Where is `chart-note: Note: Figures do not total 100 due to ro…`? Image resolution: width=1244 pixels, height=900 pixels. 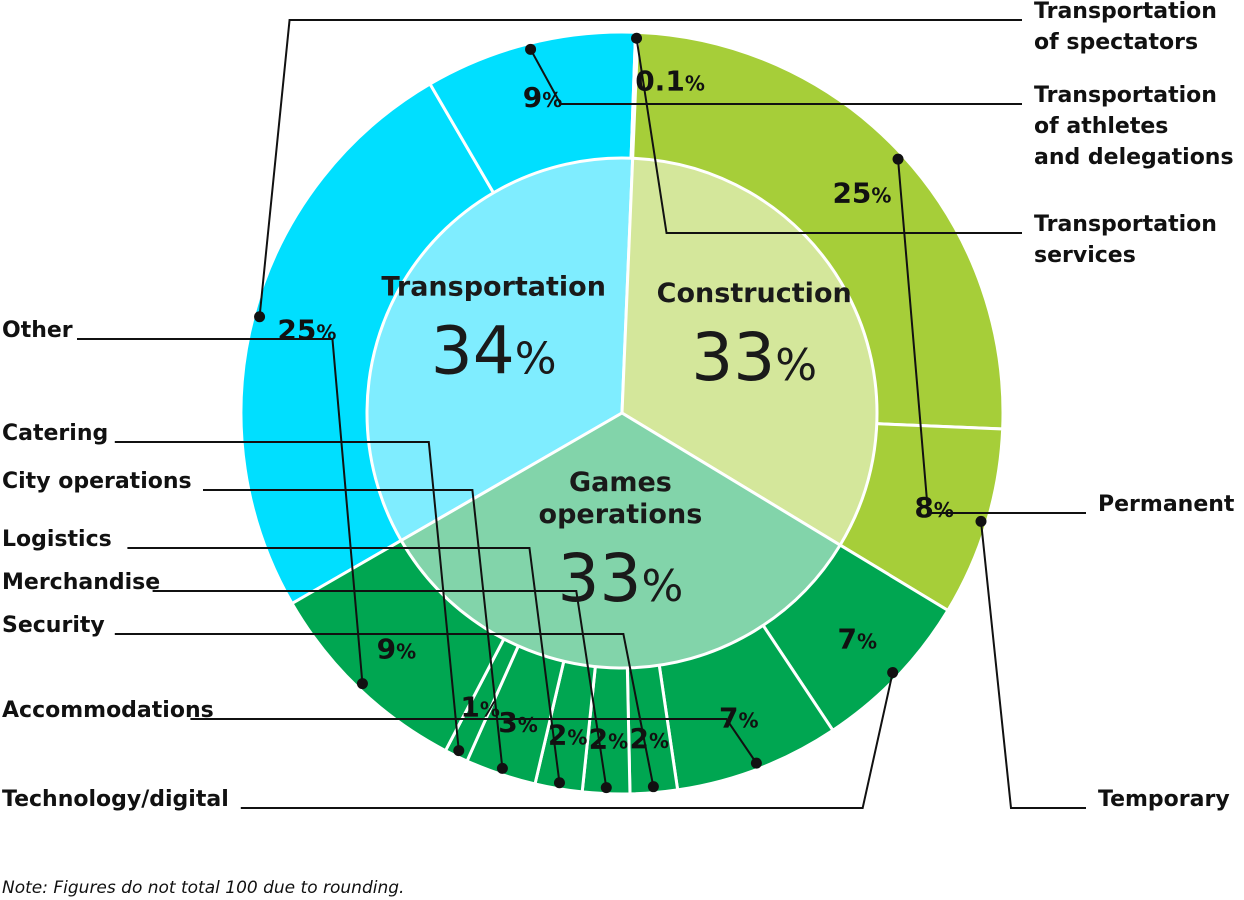 chart-note: Note: Figures do not total 100 due to ro… is located at coordinates (203, 888).